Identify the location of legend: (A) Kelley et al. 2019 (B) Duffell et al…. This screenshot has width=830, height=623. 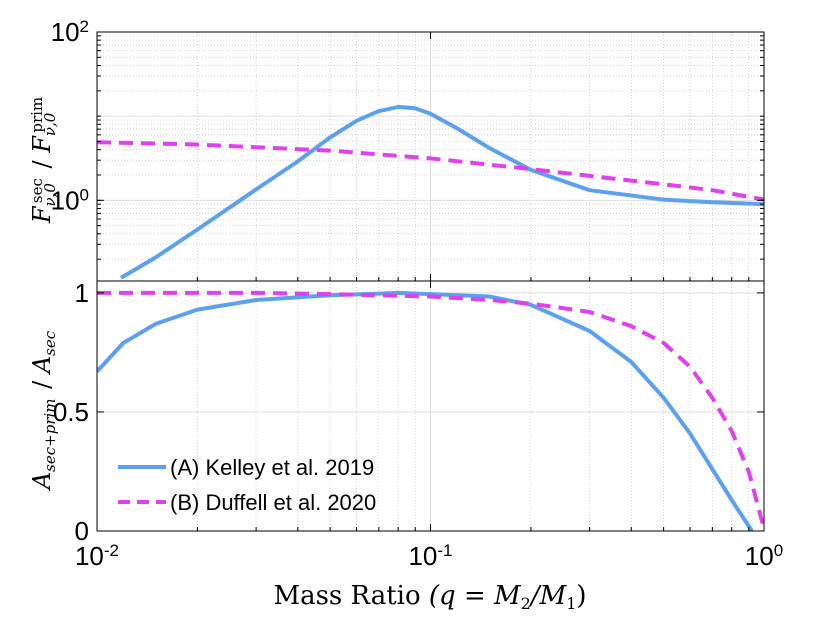
(247, 485).